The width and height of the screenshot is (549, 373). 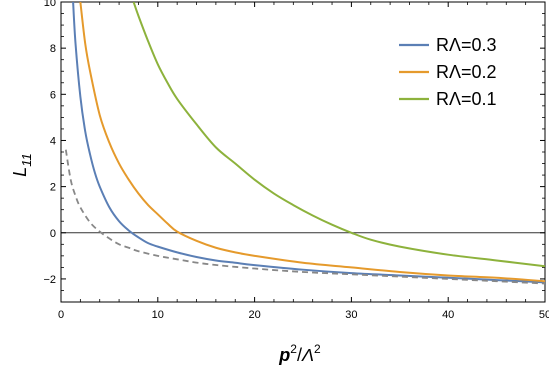 What do you see at coordinates (466, 45) in the screenshot?
I see `legend-label-0: RΛ=0.3` at bounding box center [466, 45].